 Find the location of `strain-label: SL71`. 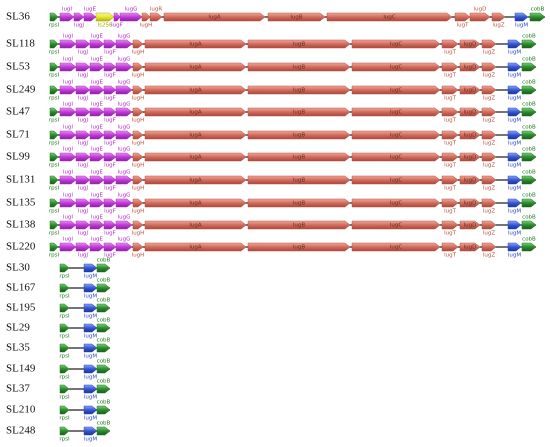

strain-label: SL71 is located at coordinates (18, 135).